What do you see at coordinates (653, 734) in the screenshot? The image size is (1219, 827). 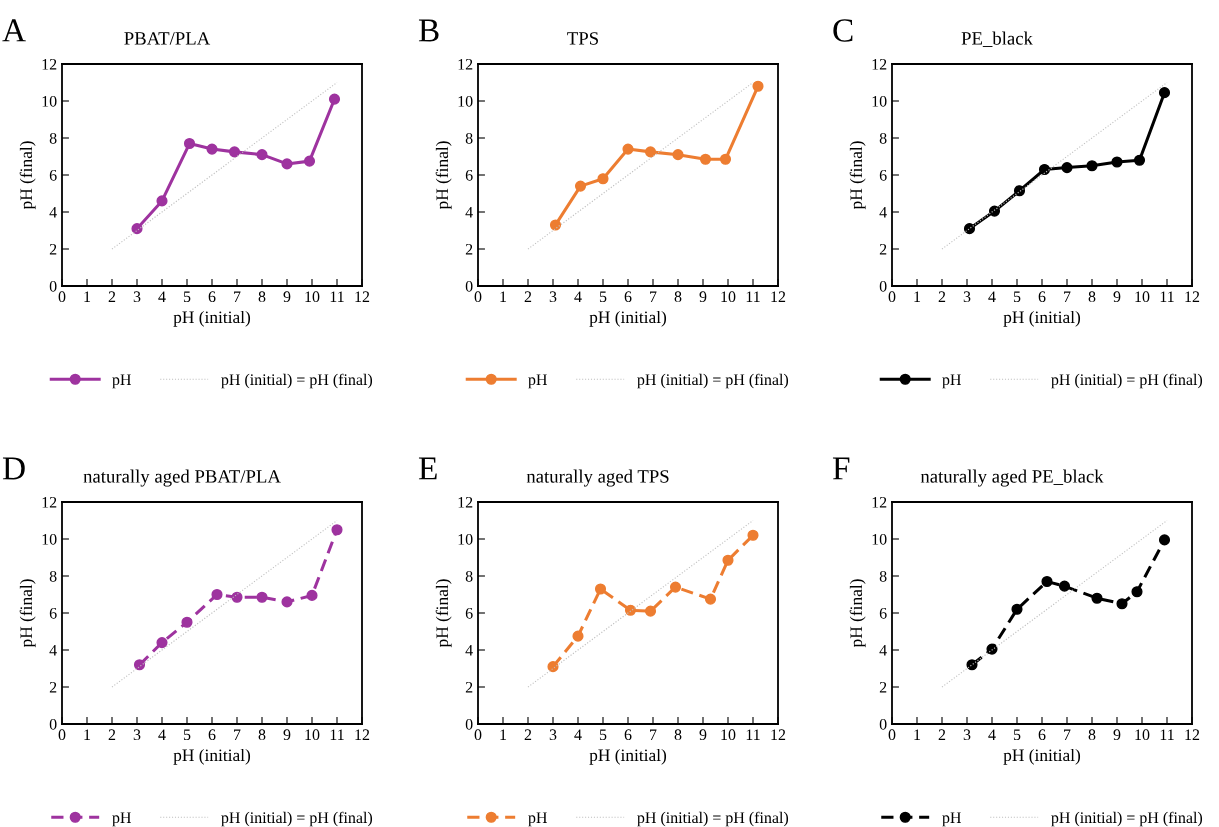 I see `x-tick-label: 7` at bounding box center [653, 734].